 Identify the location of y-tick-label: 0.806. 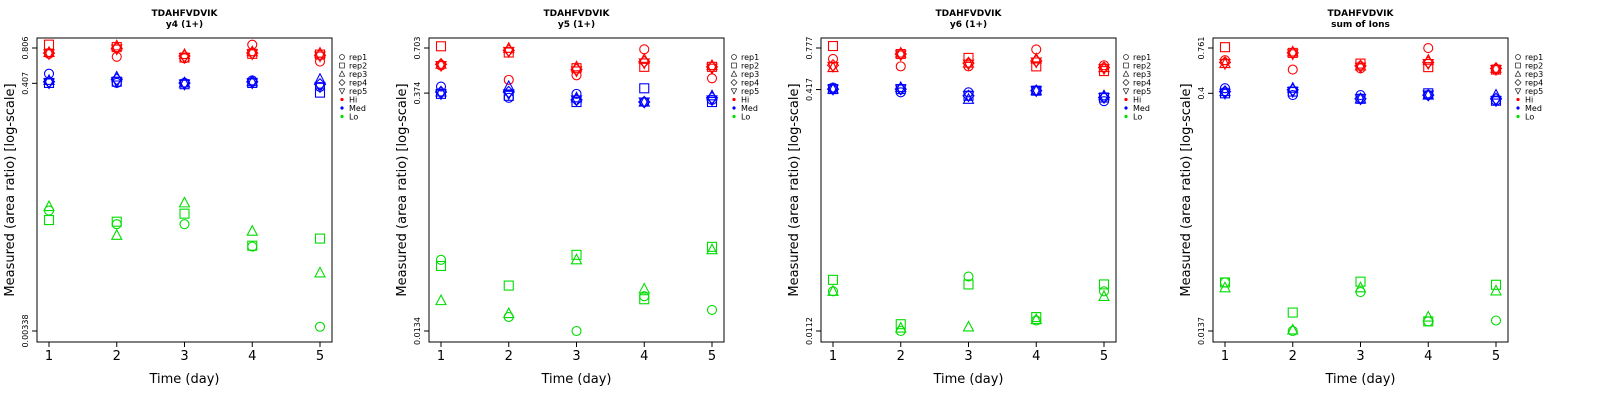
(25, 48).